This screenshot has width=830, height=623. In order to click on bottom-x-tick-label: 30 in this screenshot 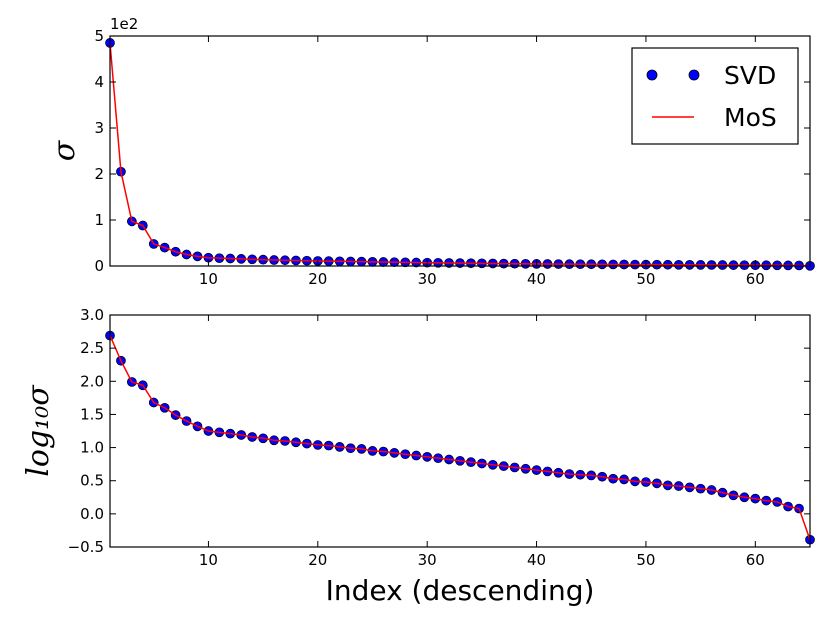, I will do `click(427, 560)`.